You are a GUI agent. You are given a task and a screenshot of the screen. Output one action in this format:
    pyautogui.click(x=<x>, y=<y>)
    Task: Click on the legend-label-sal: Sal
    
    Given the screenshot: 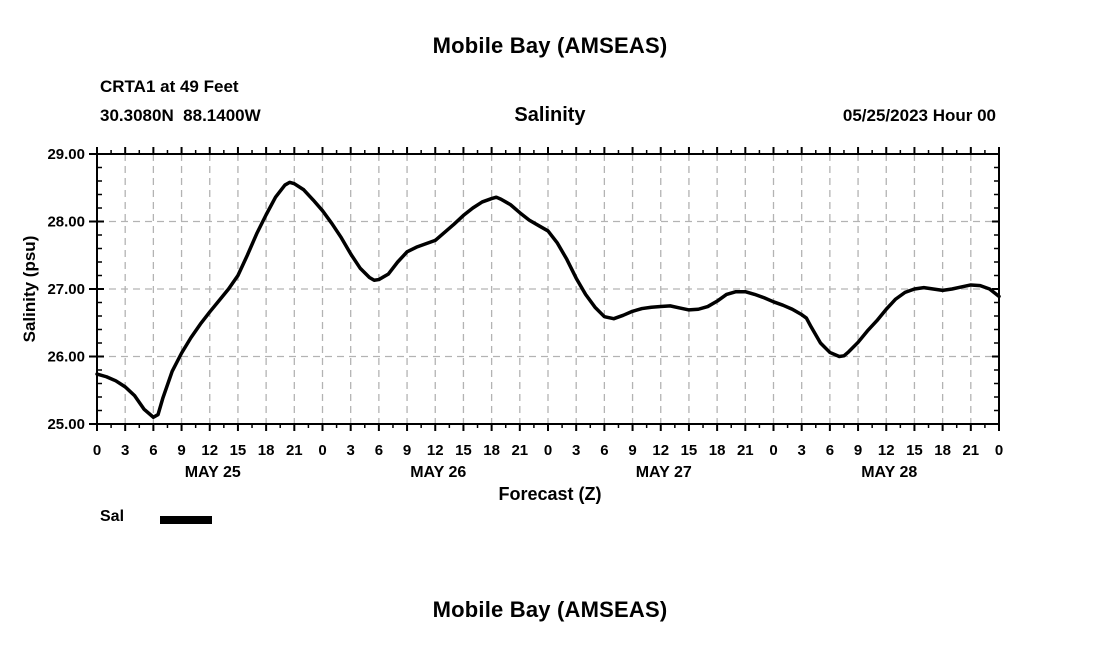 What is the action you would take?
    pyautogui.click(x=112, y=516)
    